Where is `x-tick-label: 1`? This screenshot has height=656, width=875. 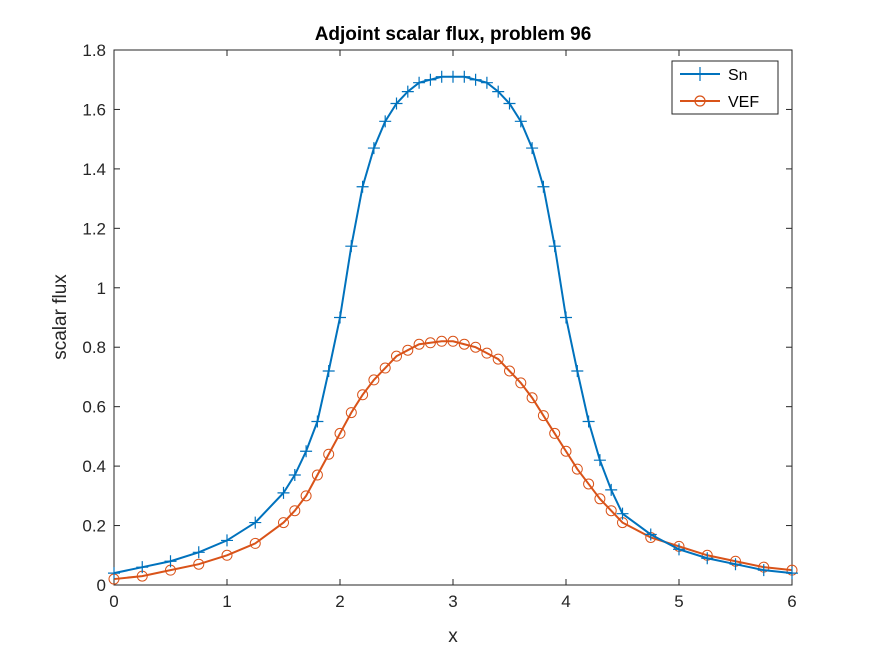
x-tick-label: 1 is located at coordinates (226, 601).